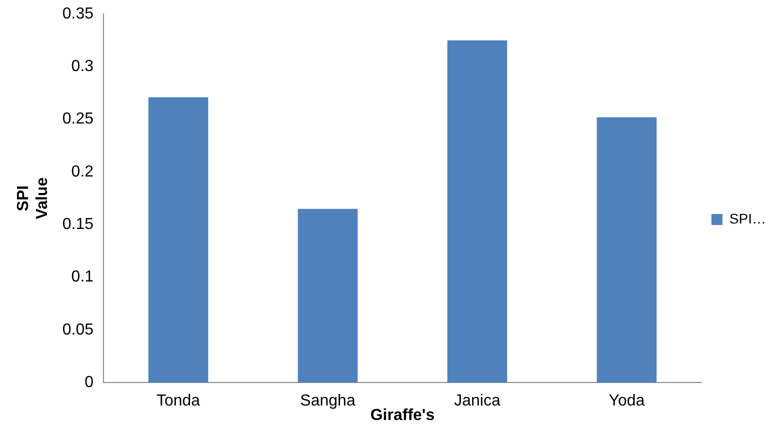  I want to click on x-axis-title: Giraffe's, so click(402, 415).